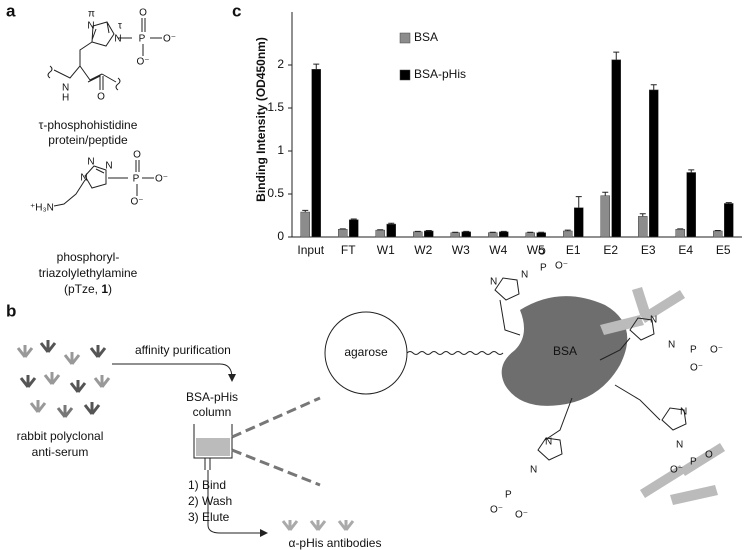  I want to click on rings, so click(590, 369).